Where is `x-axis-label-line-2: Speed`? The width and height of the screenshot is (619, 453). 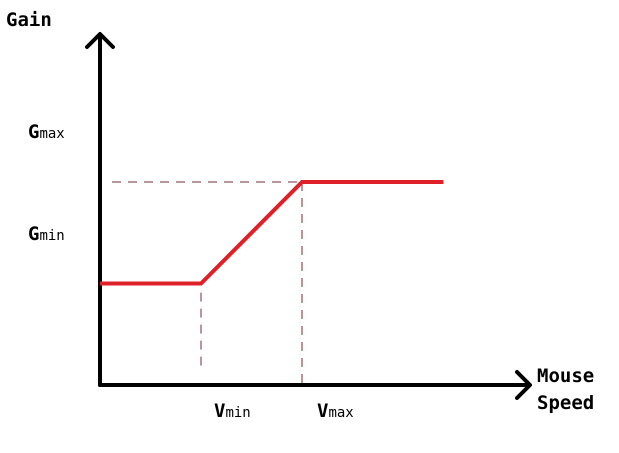
x-axis-label-line-2: Speed is located at coordinates (565, 403).